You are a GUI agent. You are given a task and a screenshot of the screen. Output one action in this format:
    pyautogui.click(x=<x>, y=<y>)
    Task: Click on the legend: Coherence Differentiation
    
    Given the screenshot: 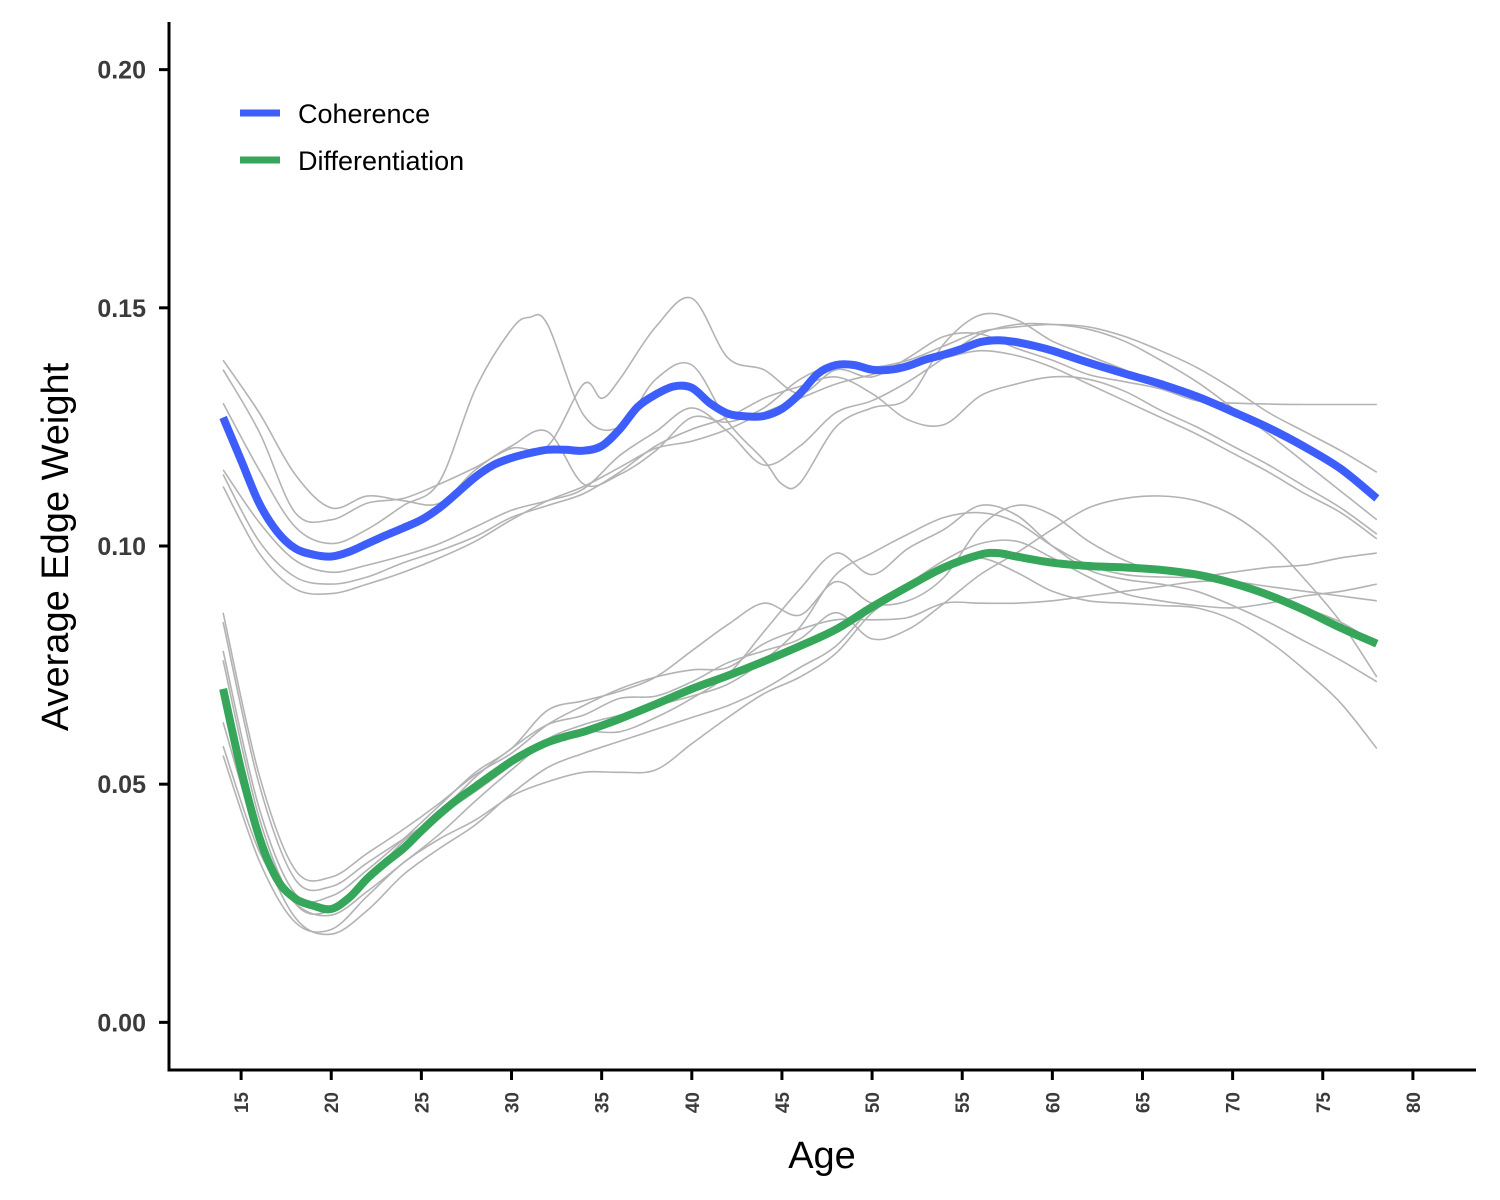 What is the action you would take?
    pyautogui.click(x=352, y=137)
    